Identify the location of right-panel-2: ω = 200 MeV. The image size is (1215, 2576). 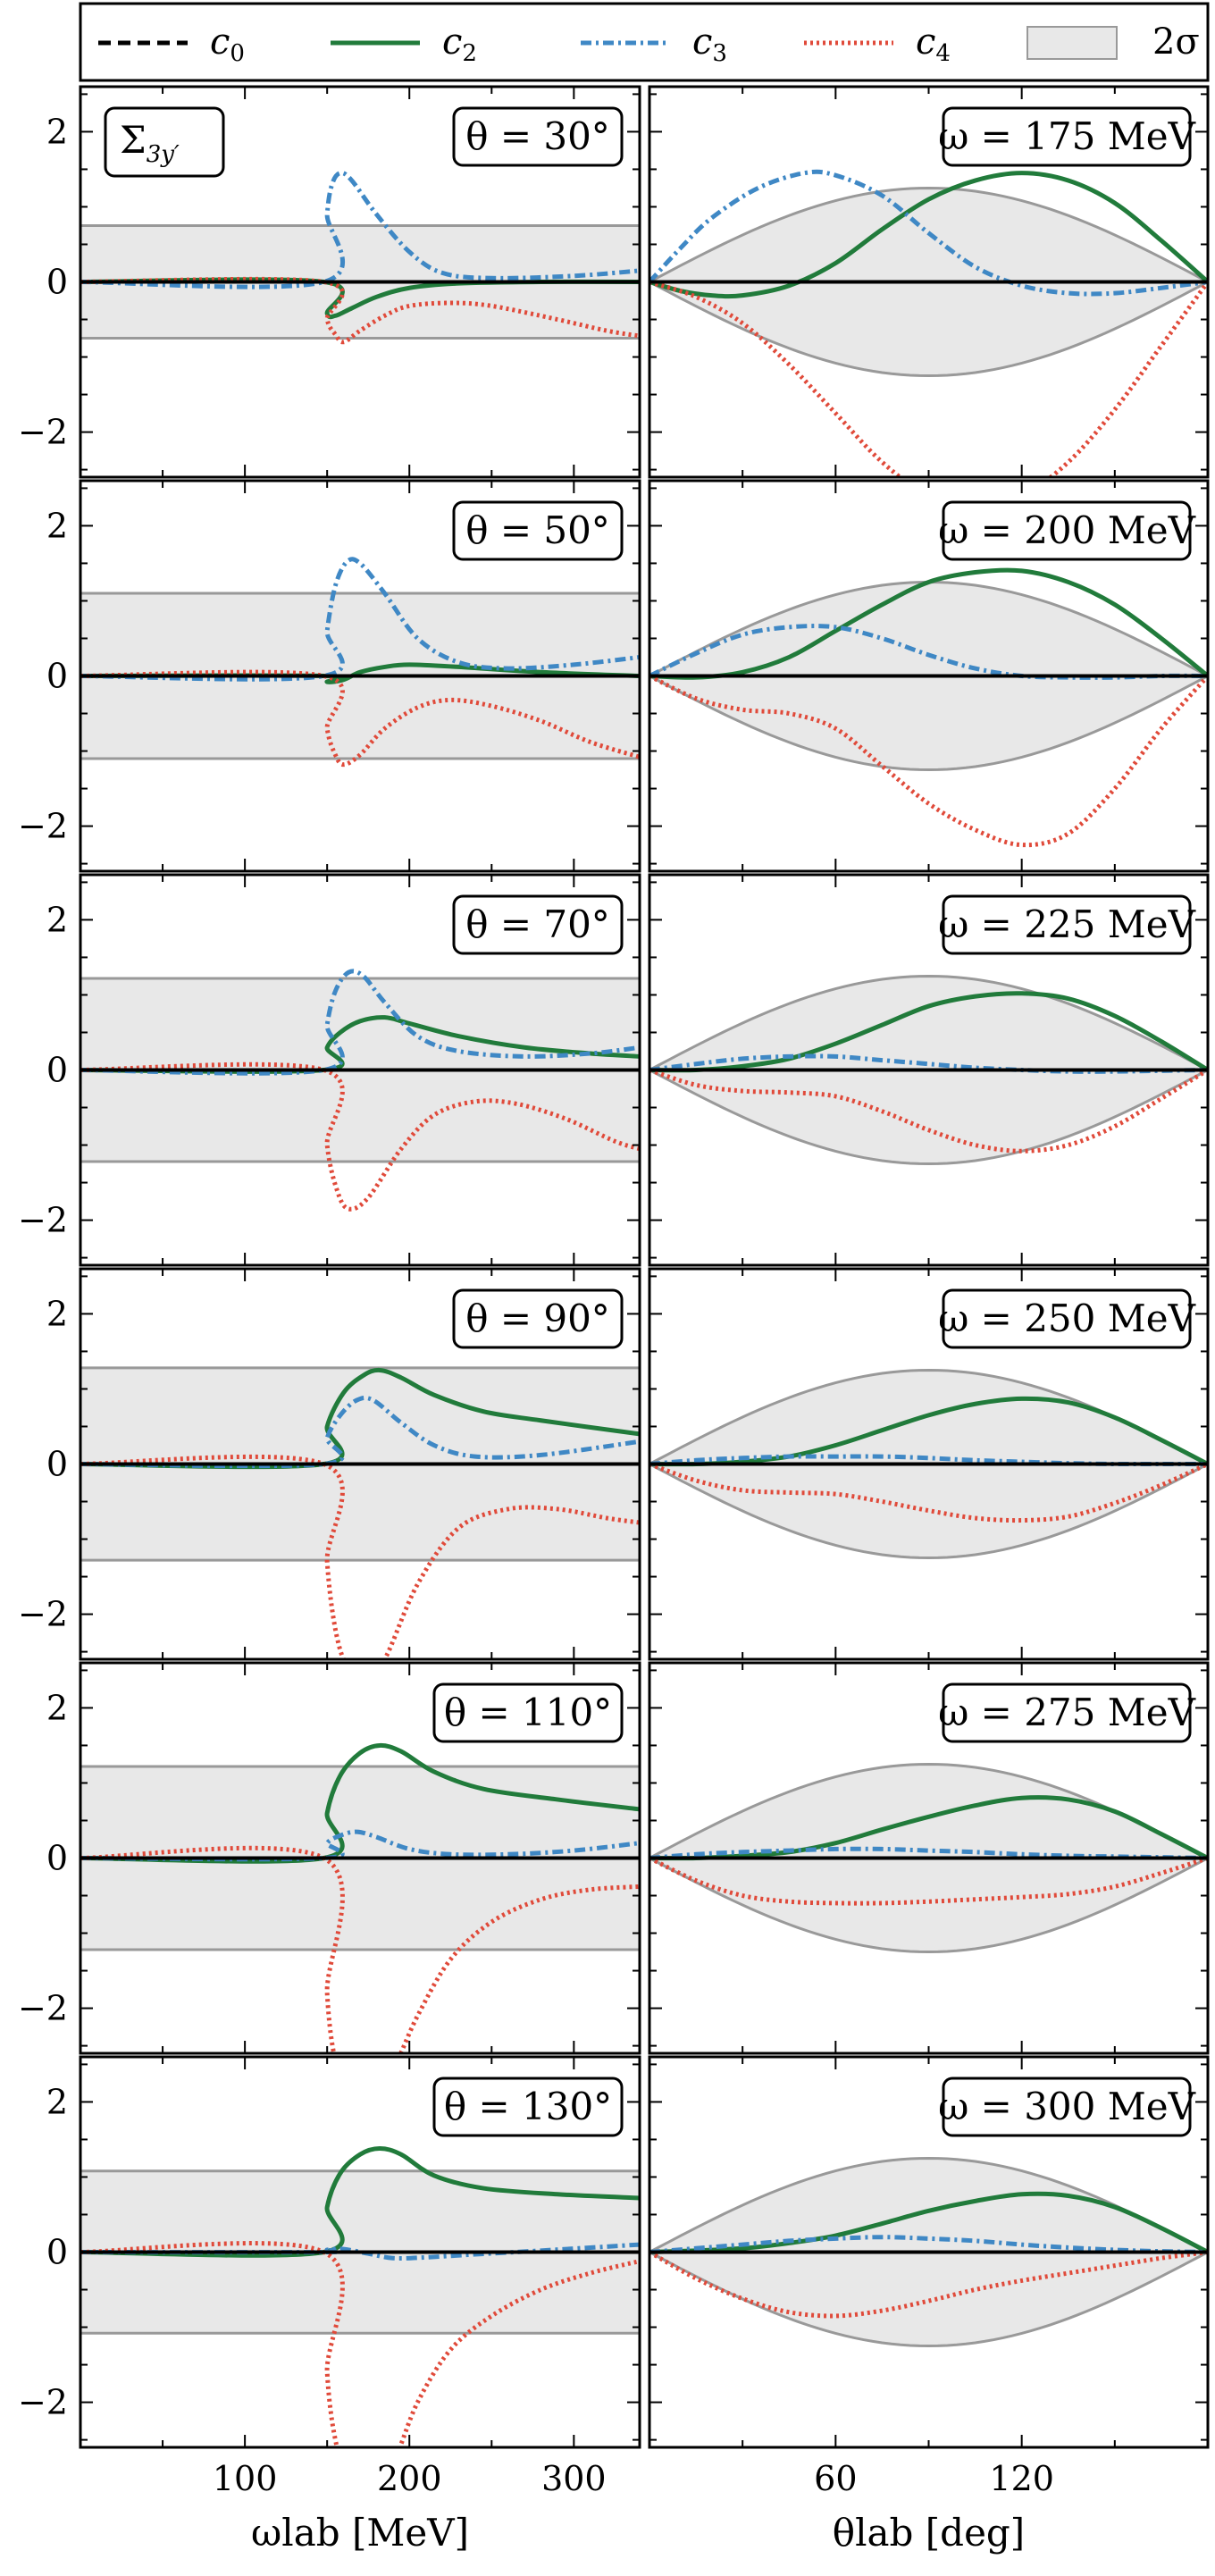
(929, 676).